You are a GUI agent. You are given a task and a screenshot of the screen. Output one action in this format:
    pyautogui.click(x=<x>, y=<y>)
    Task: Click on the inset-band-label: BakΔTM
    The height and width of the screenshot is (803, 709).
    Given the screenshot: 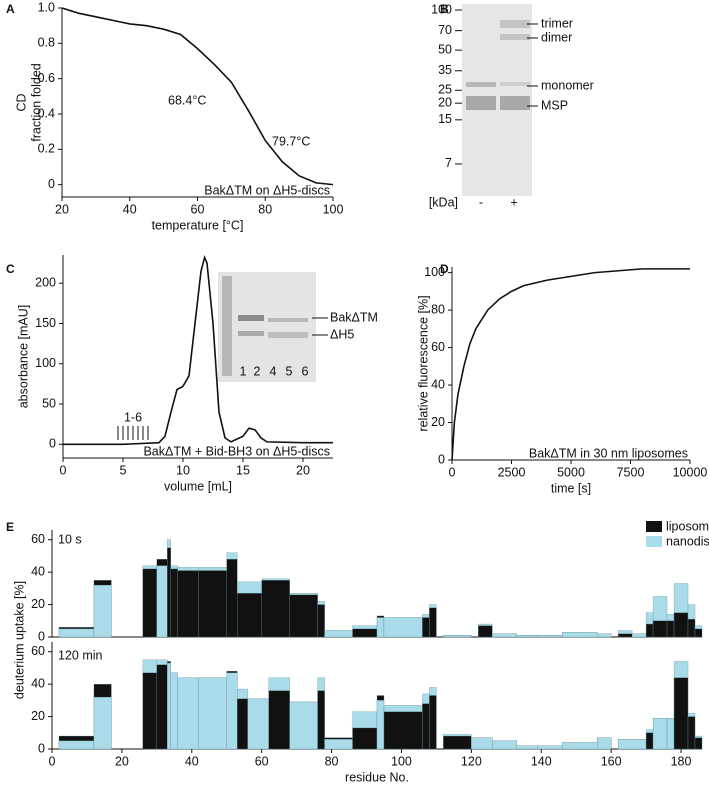 What is the action you would take?
    pyautogui.click(x=354, y=317)
    